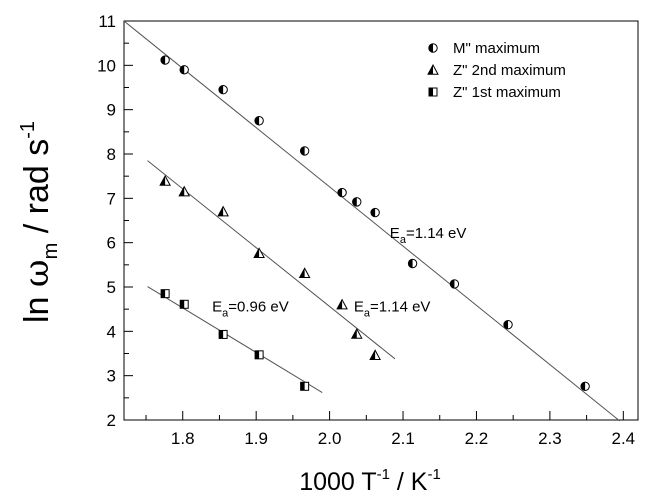  Describe the element at coordinates (383, 474) in the screenshot. I see `x-axis-title-sup: -1` at that location.